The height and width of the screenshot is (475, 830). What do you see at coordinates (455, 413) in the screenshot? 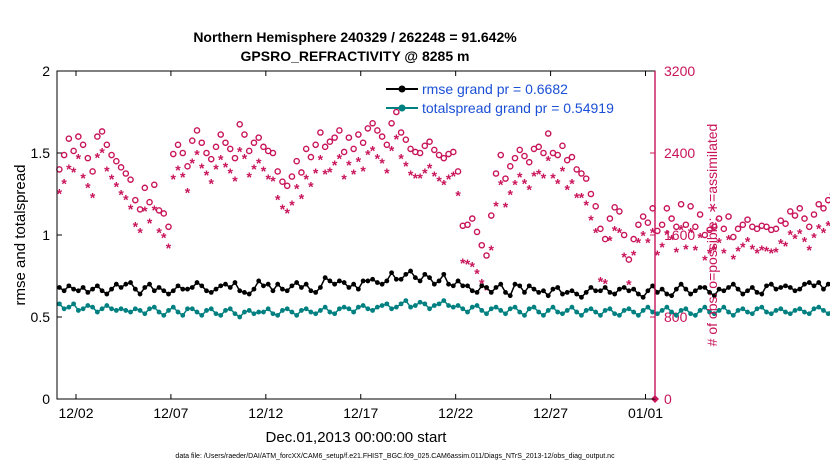
I see `x-tick-label: 12/22` at bounding box center [455, 413].